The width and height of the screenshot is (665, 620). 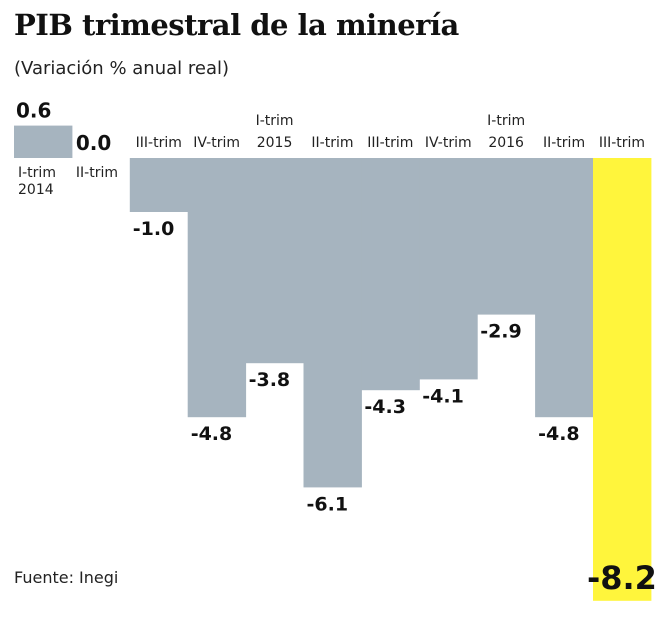 What do you see at coordinates (506, 143) in the screenshot?
I see `category-label: 2016` at bounding box center [506, 143].